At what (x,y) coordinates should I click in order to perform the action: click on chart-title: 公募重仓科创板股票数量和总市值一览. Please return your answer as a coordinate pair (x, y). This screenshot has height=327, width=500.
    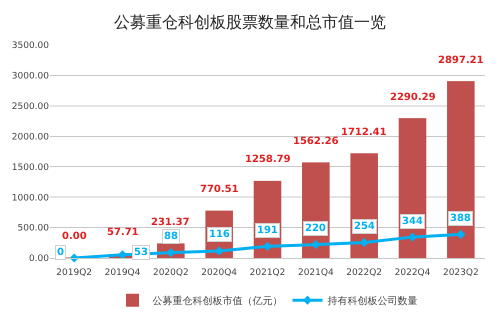
    Looking at the image, I should click on (250, 22).